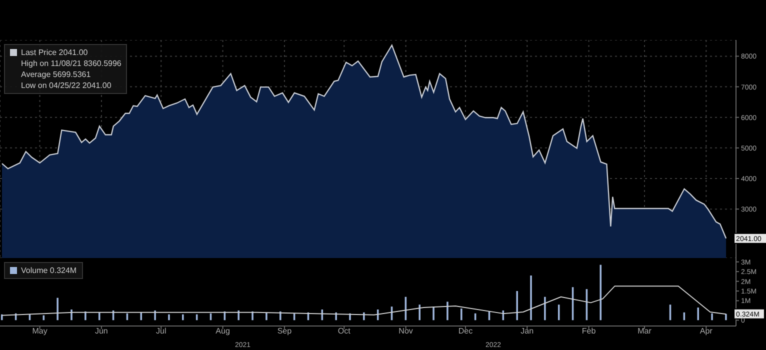 This screenshot has height=350, width=766. I want to click on x-tick-label: Dec, so click(465, 331).